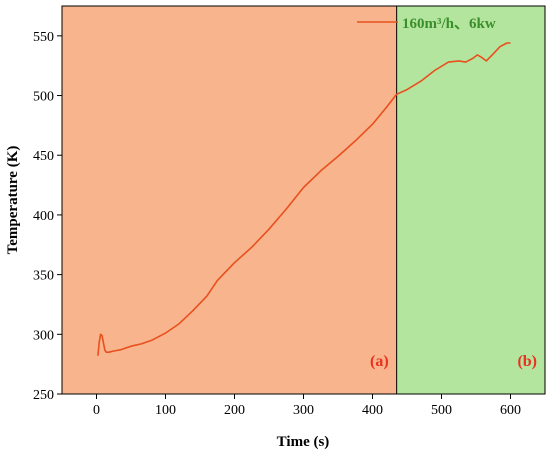 The image size is (550, 457). Describe the element at coordinates (43, 156) in the screenshot. I see `y-tick-label: 450` at that location.